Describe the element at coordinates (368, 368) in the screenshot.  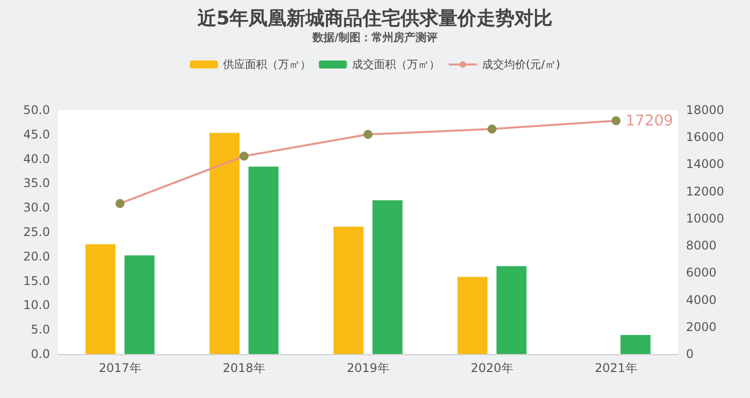
I see `x-tick-label: 2019年` at that location.